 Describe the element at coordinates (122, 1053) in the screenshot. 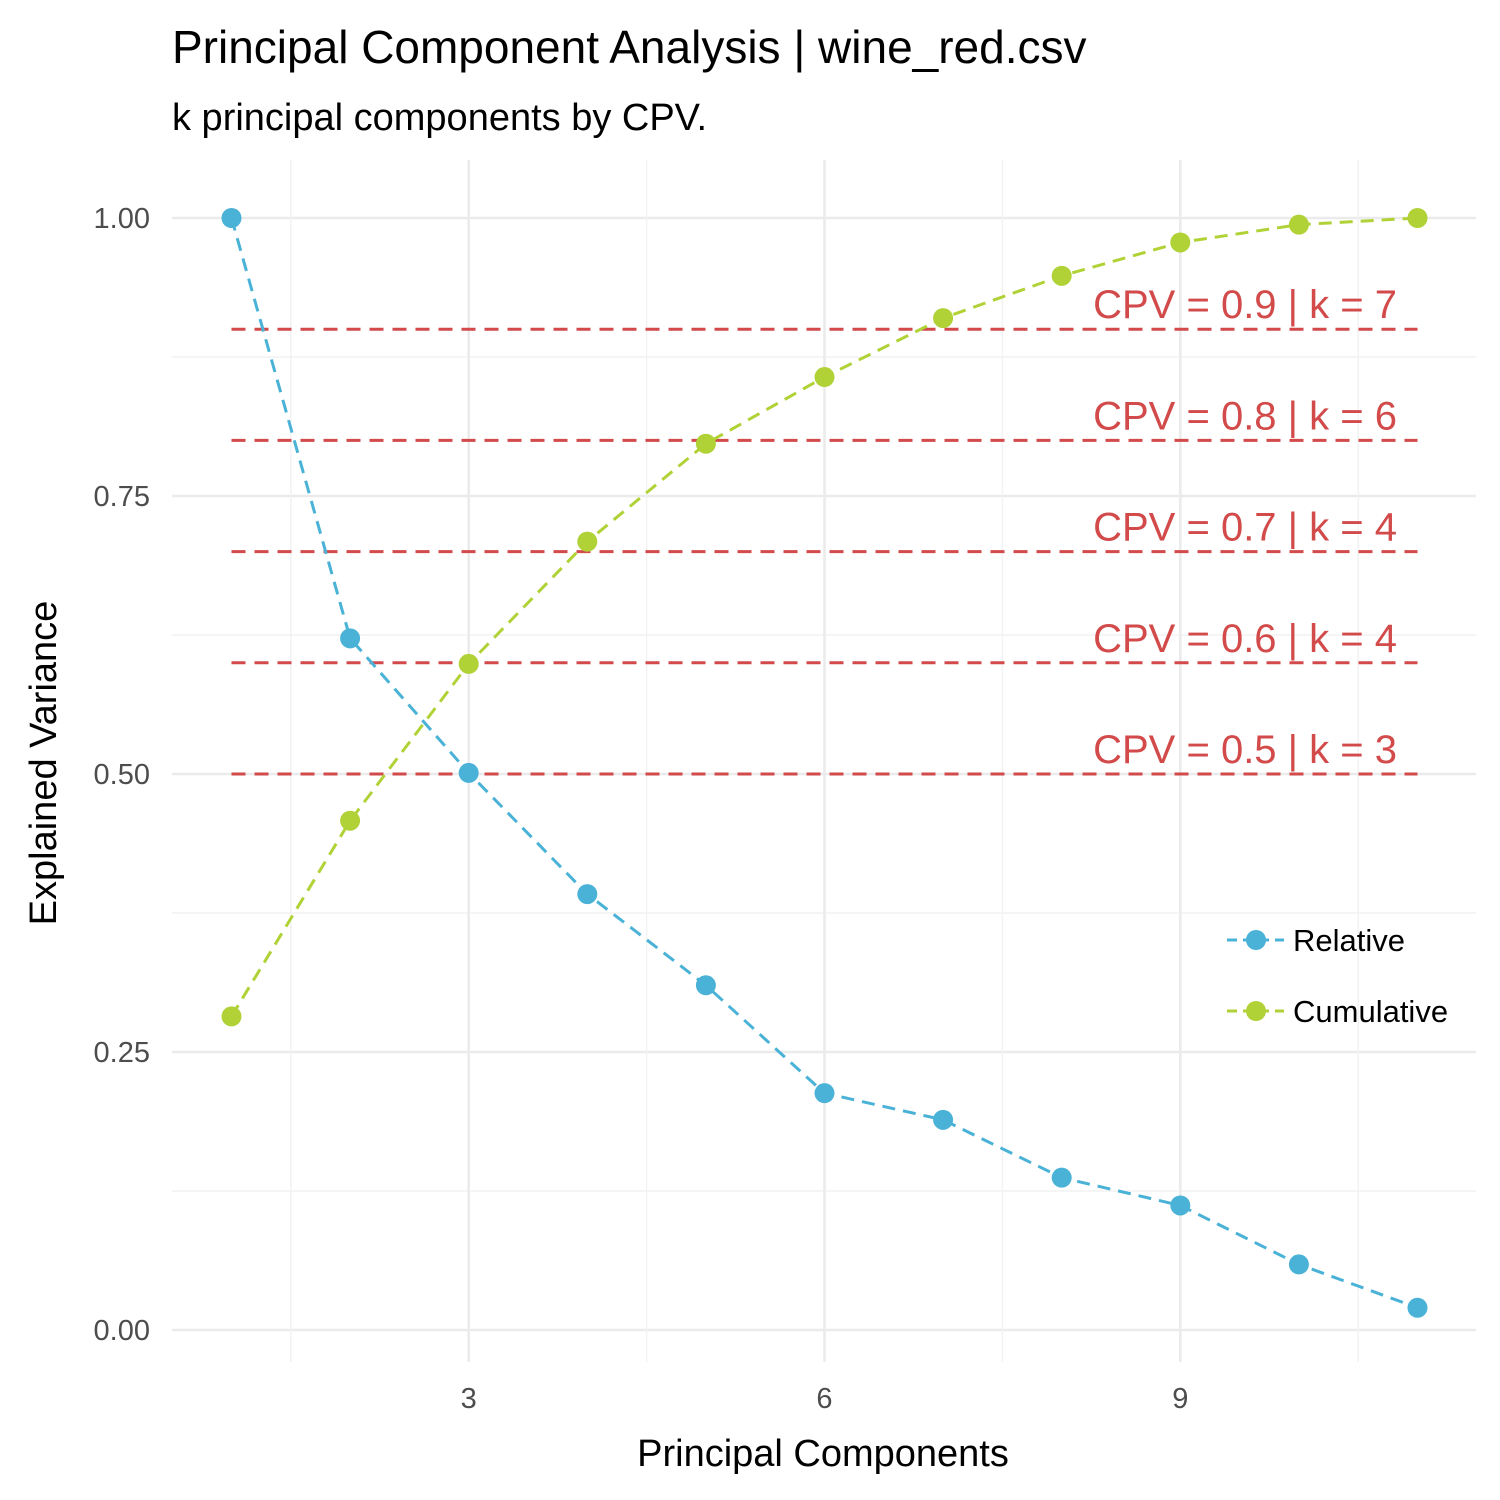

I see `y-tick-label: 0.25` at that location.